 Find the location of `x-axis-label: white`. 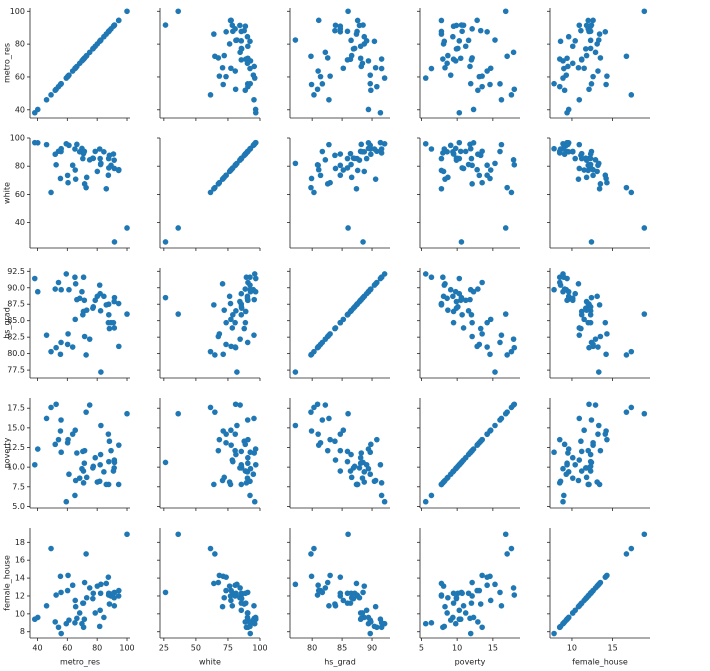

x-axis-label: white is located at coordinates (210, 662).